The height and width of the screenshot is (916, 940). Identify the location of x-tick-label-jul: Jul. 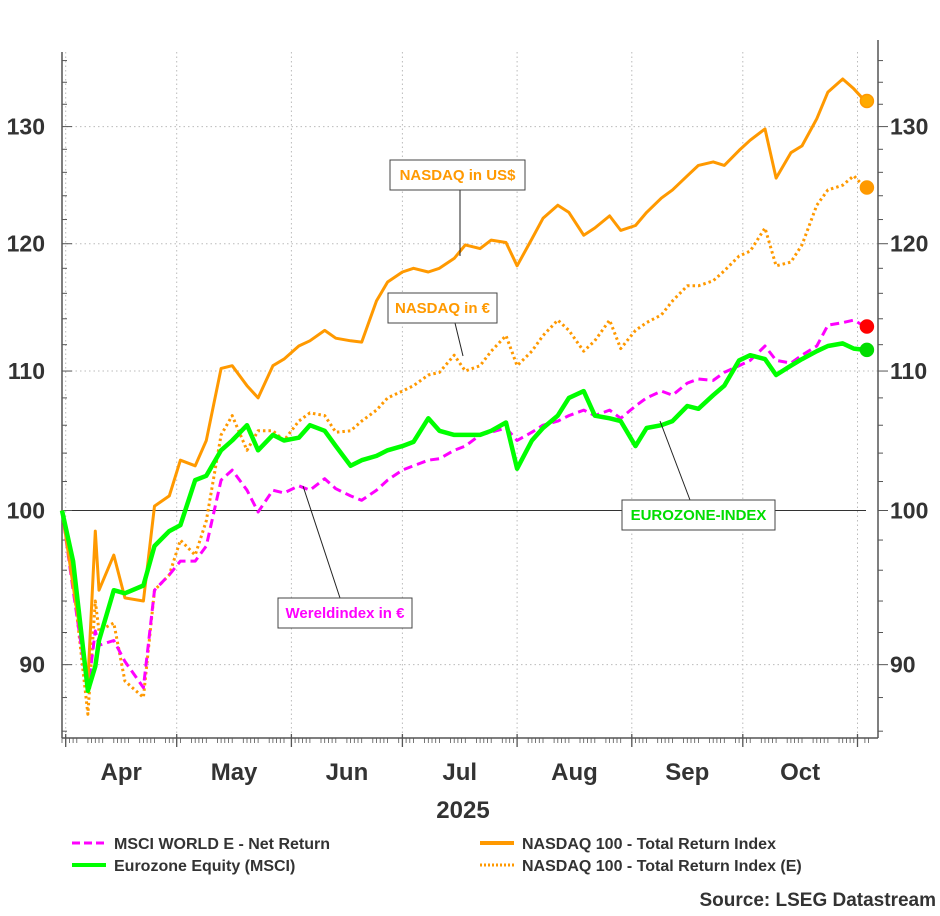
(459, 772).